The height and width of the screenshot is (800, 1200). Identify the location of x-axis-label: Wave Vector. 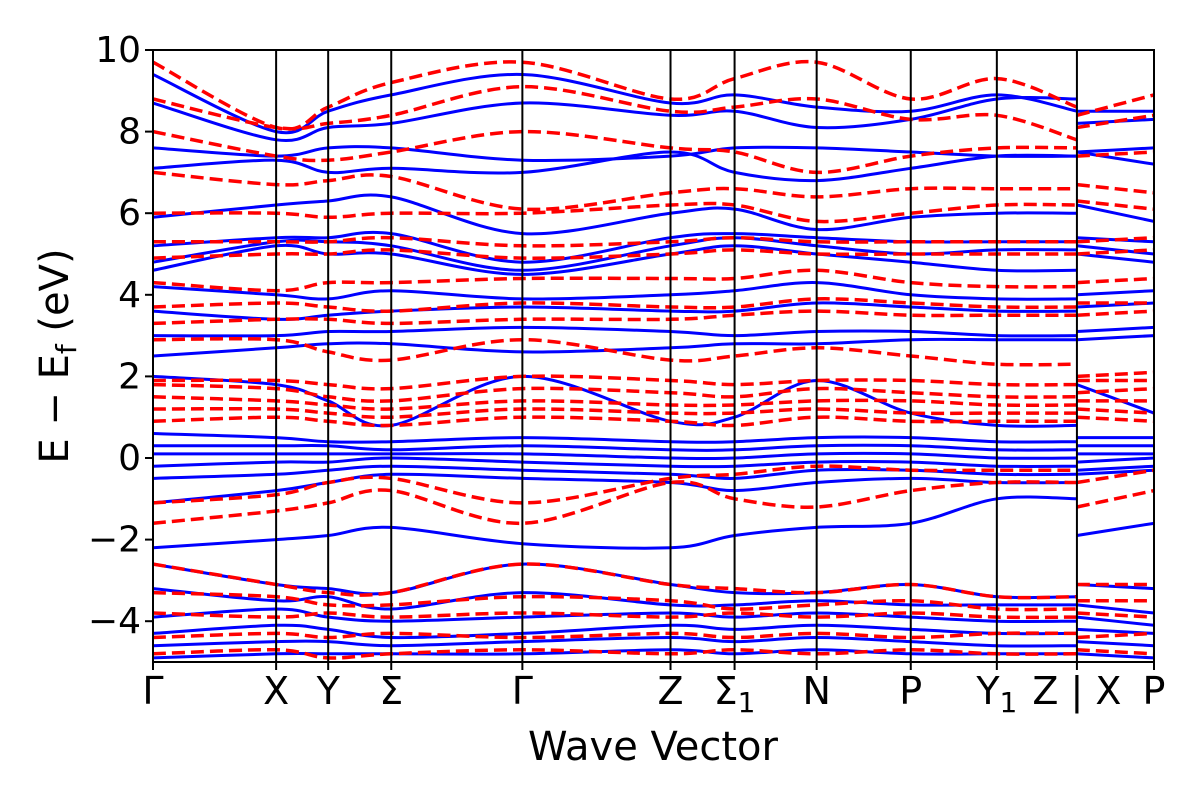
(653, 747).